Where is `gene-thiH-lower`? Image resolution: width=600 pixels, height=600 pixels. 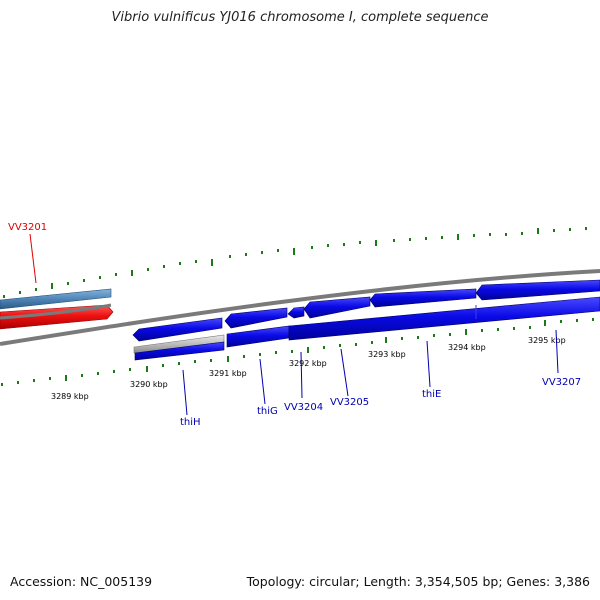
gene-thiH-lower is located at coordinates (179, 351).